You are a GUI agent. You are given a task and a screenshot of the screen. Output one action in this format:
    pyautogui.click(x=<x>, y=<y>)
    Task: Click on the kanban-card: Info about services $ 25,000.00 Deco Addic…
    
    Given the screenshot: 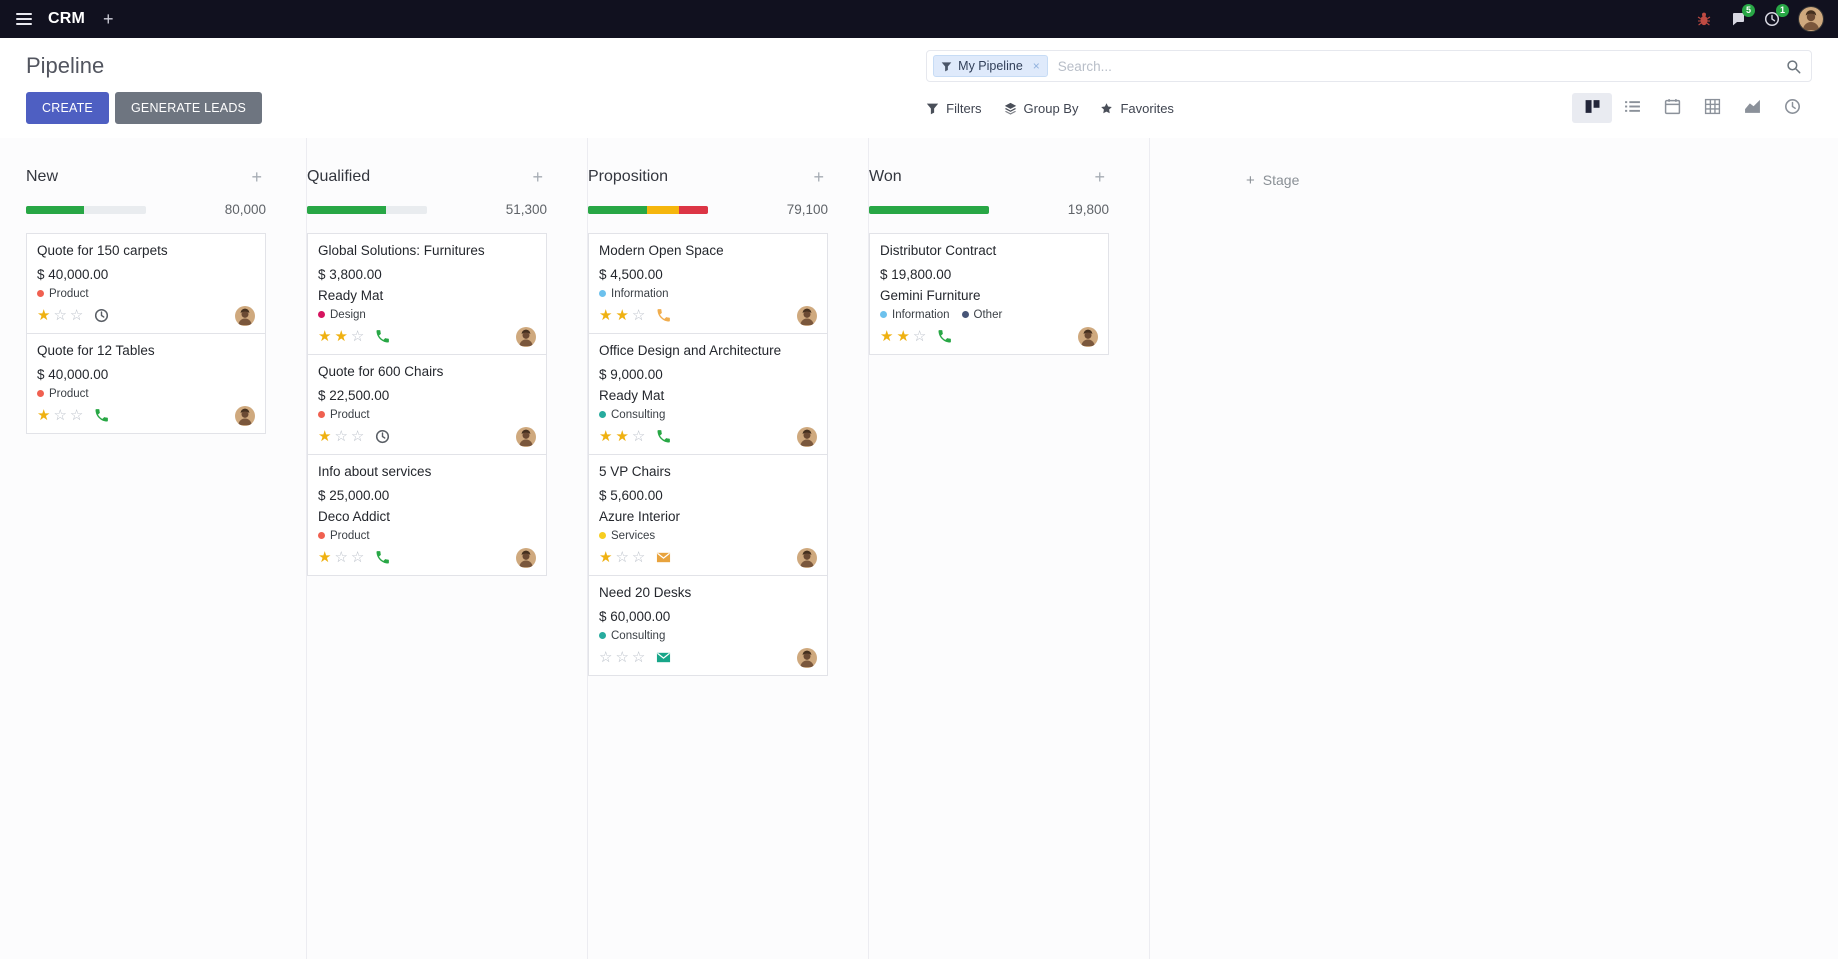 What is the action you would take?
    pyautogui.click(x=427, y=514)
    